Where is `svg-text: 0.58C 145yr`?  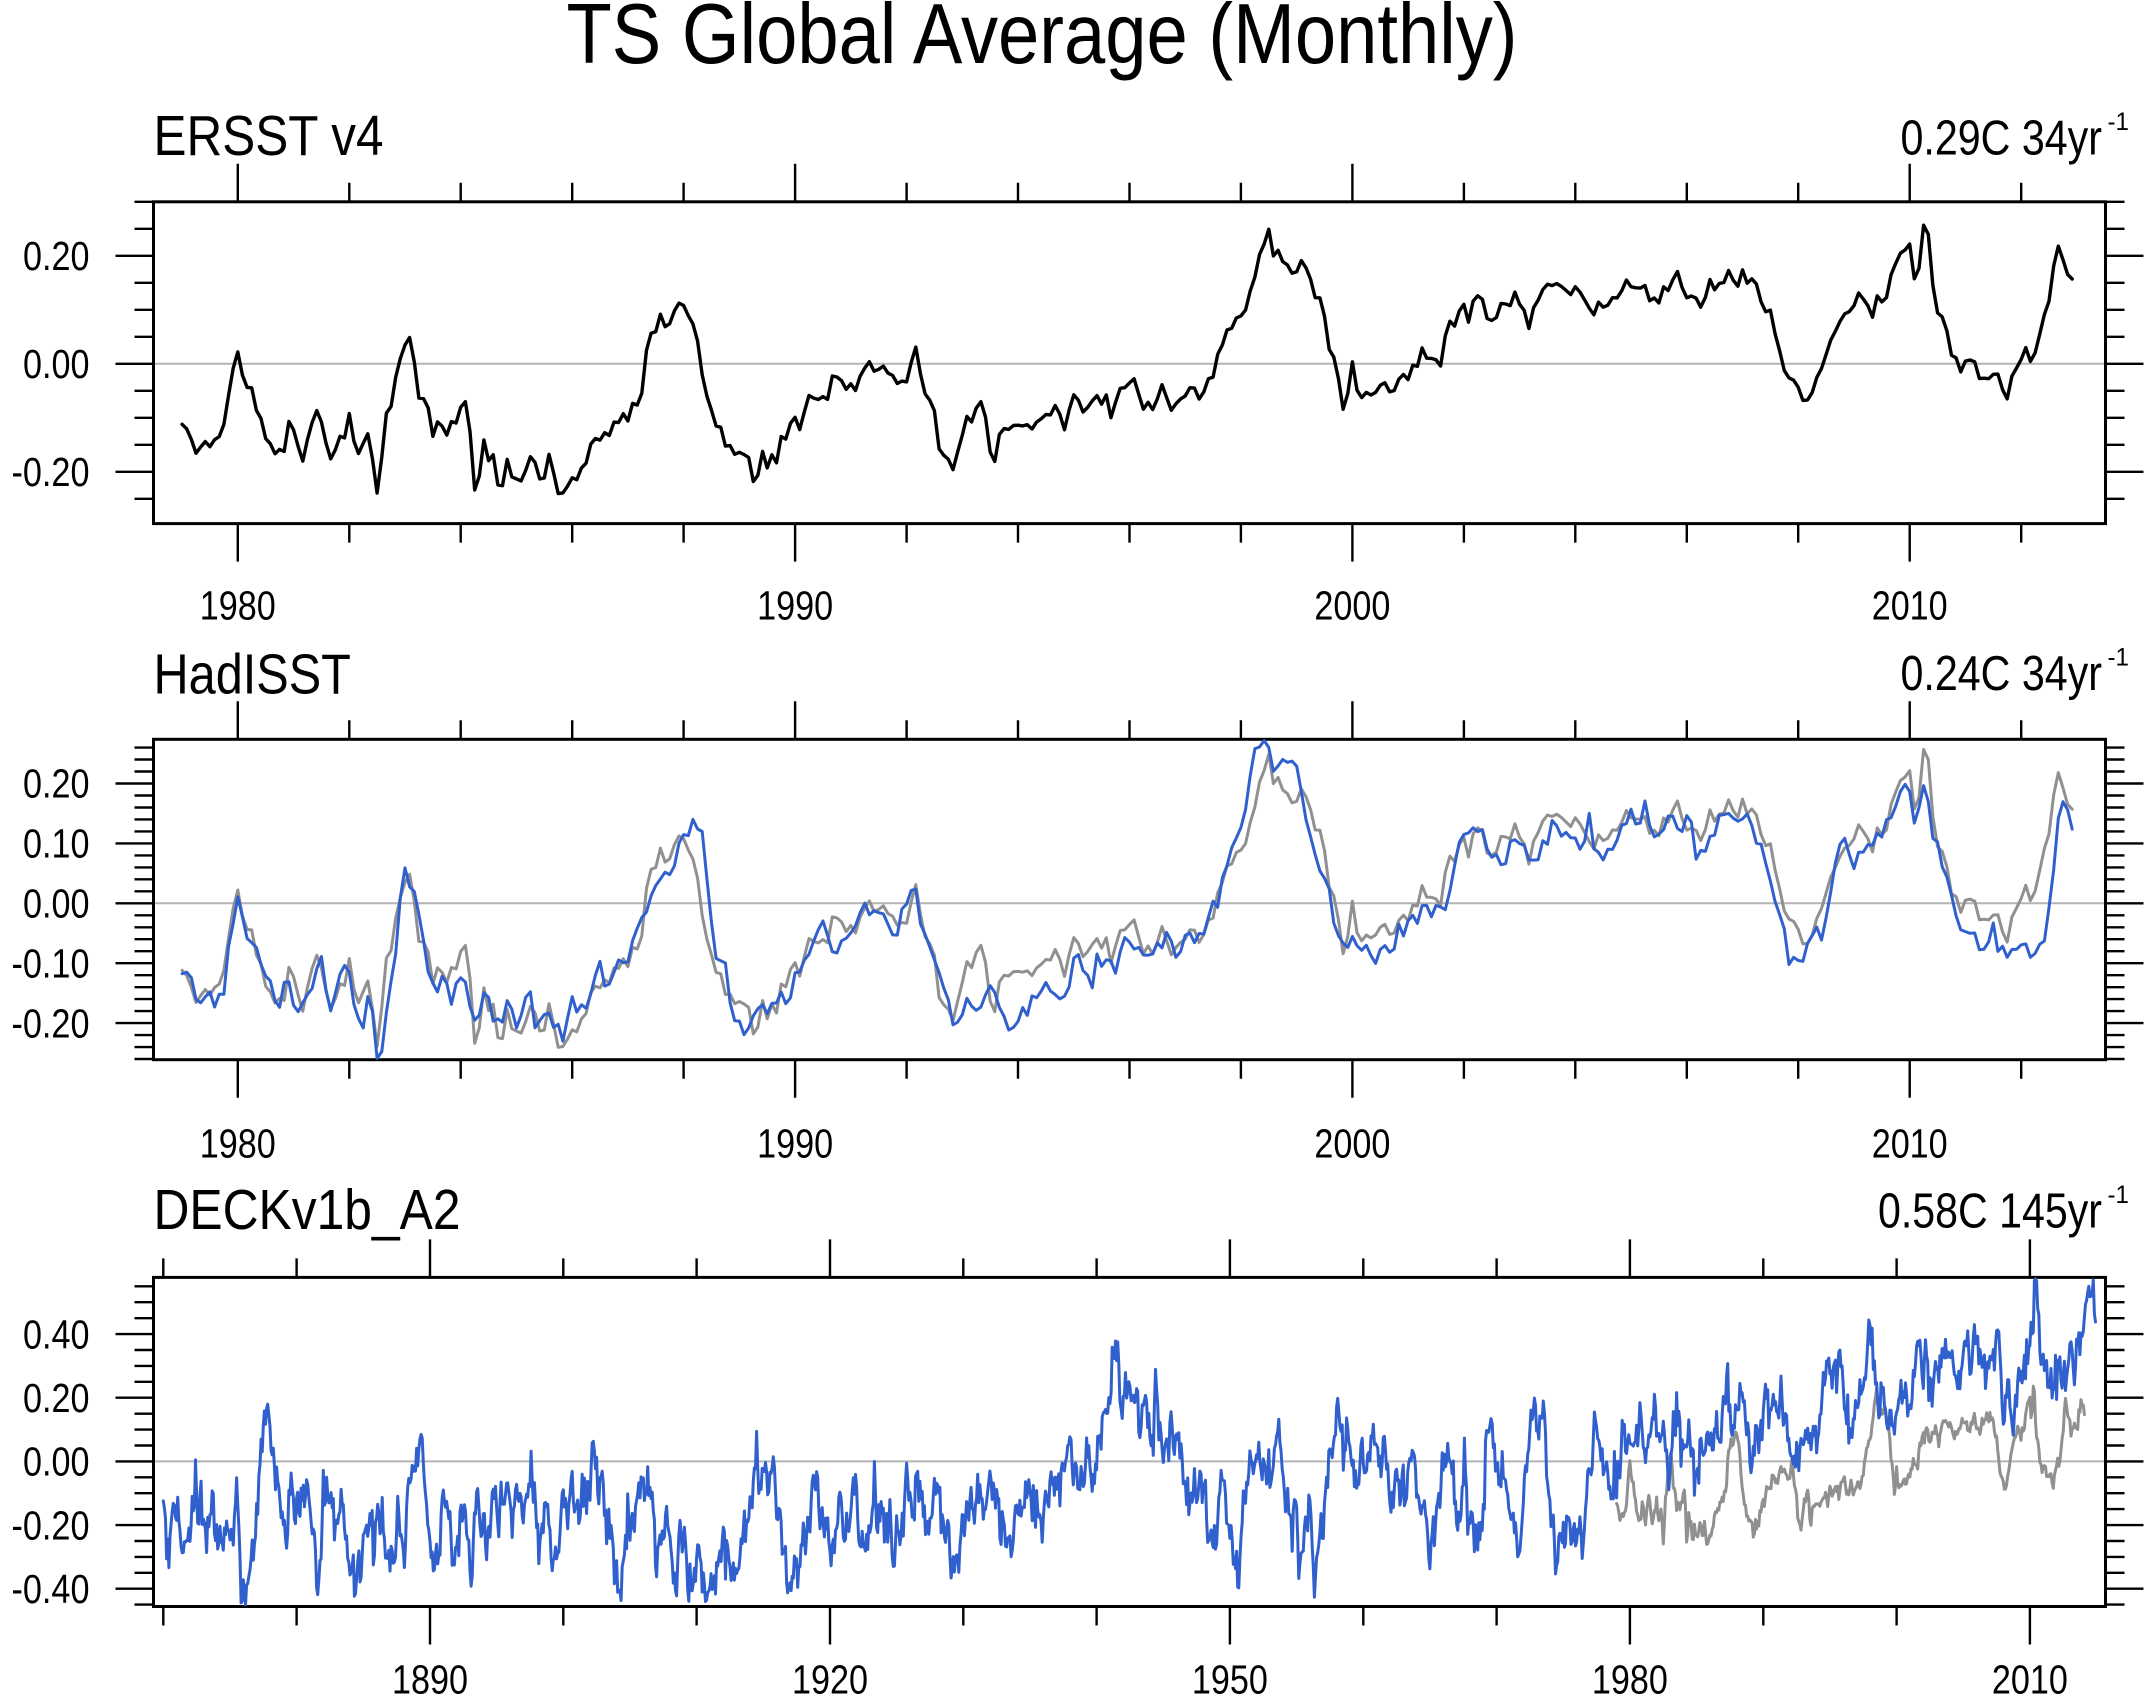 svg-text: 0.58C 145yr is located at coordinates (1990, 1212).